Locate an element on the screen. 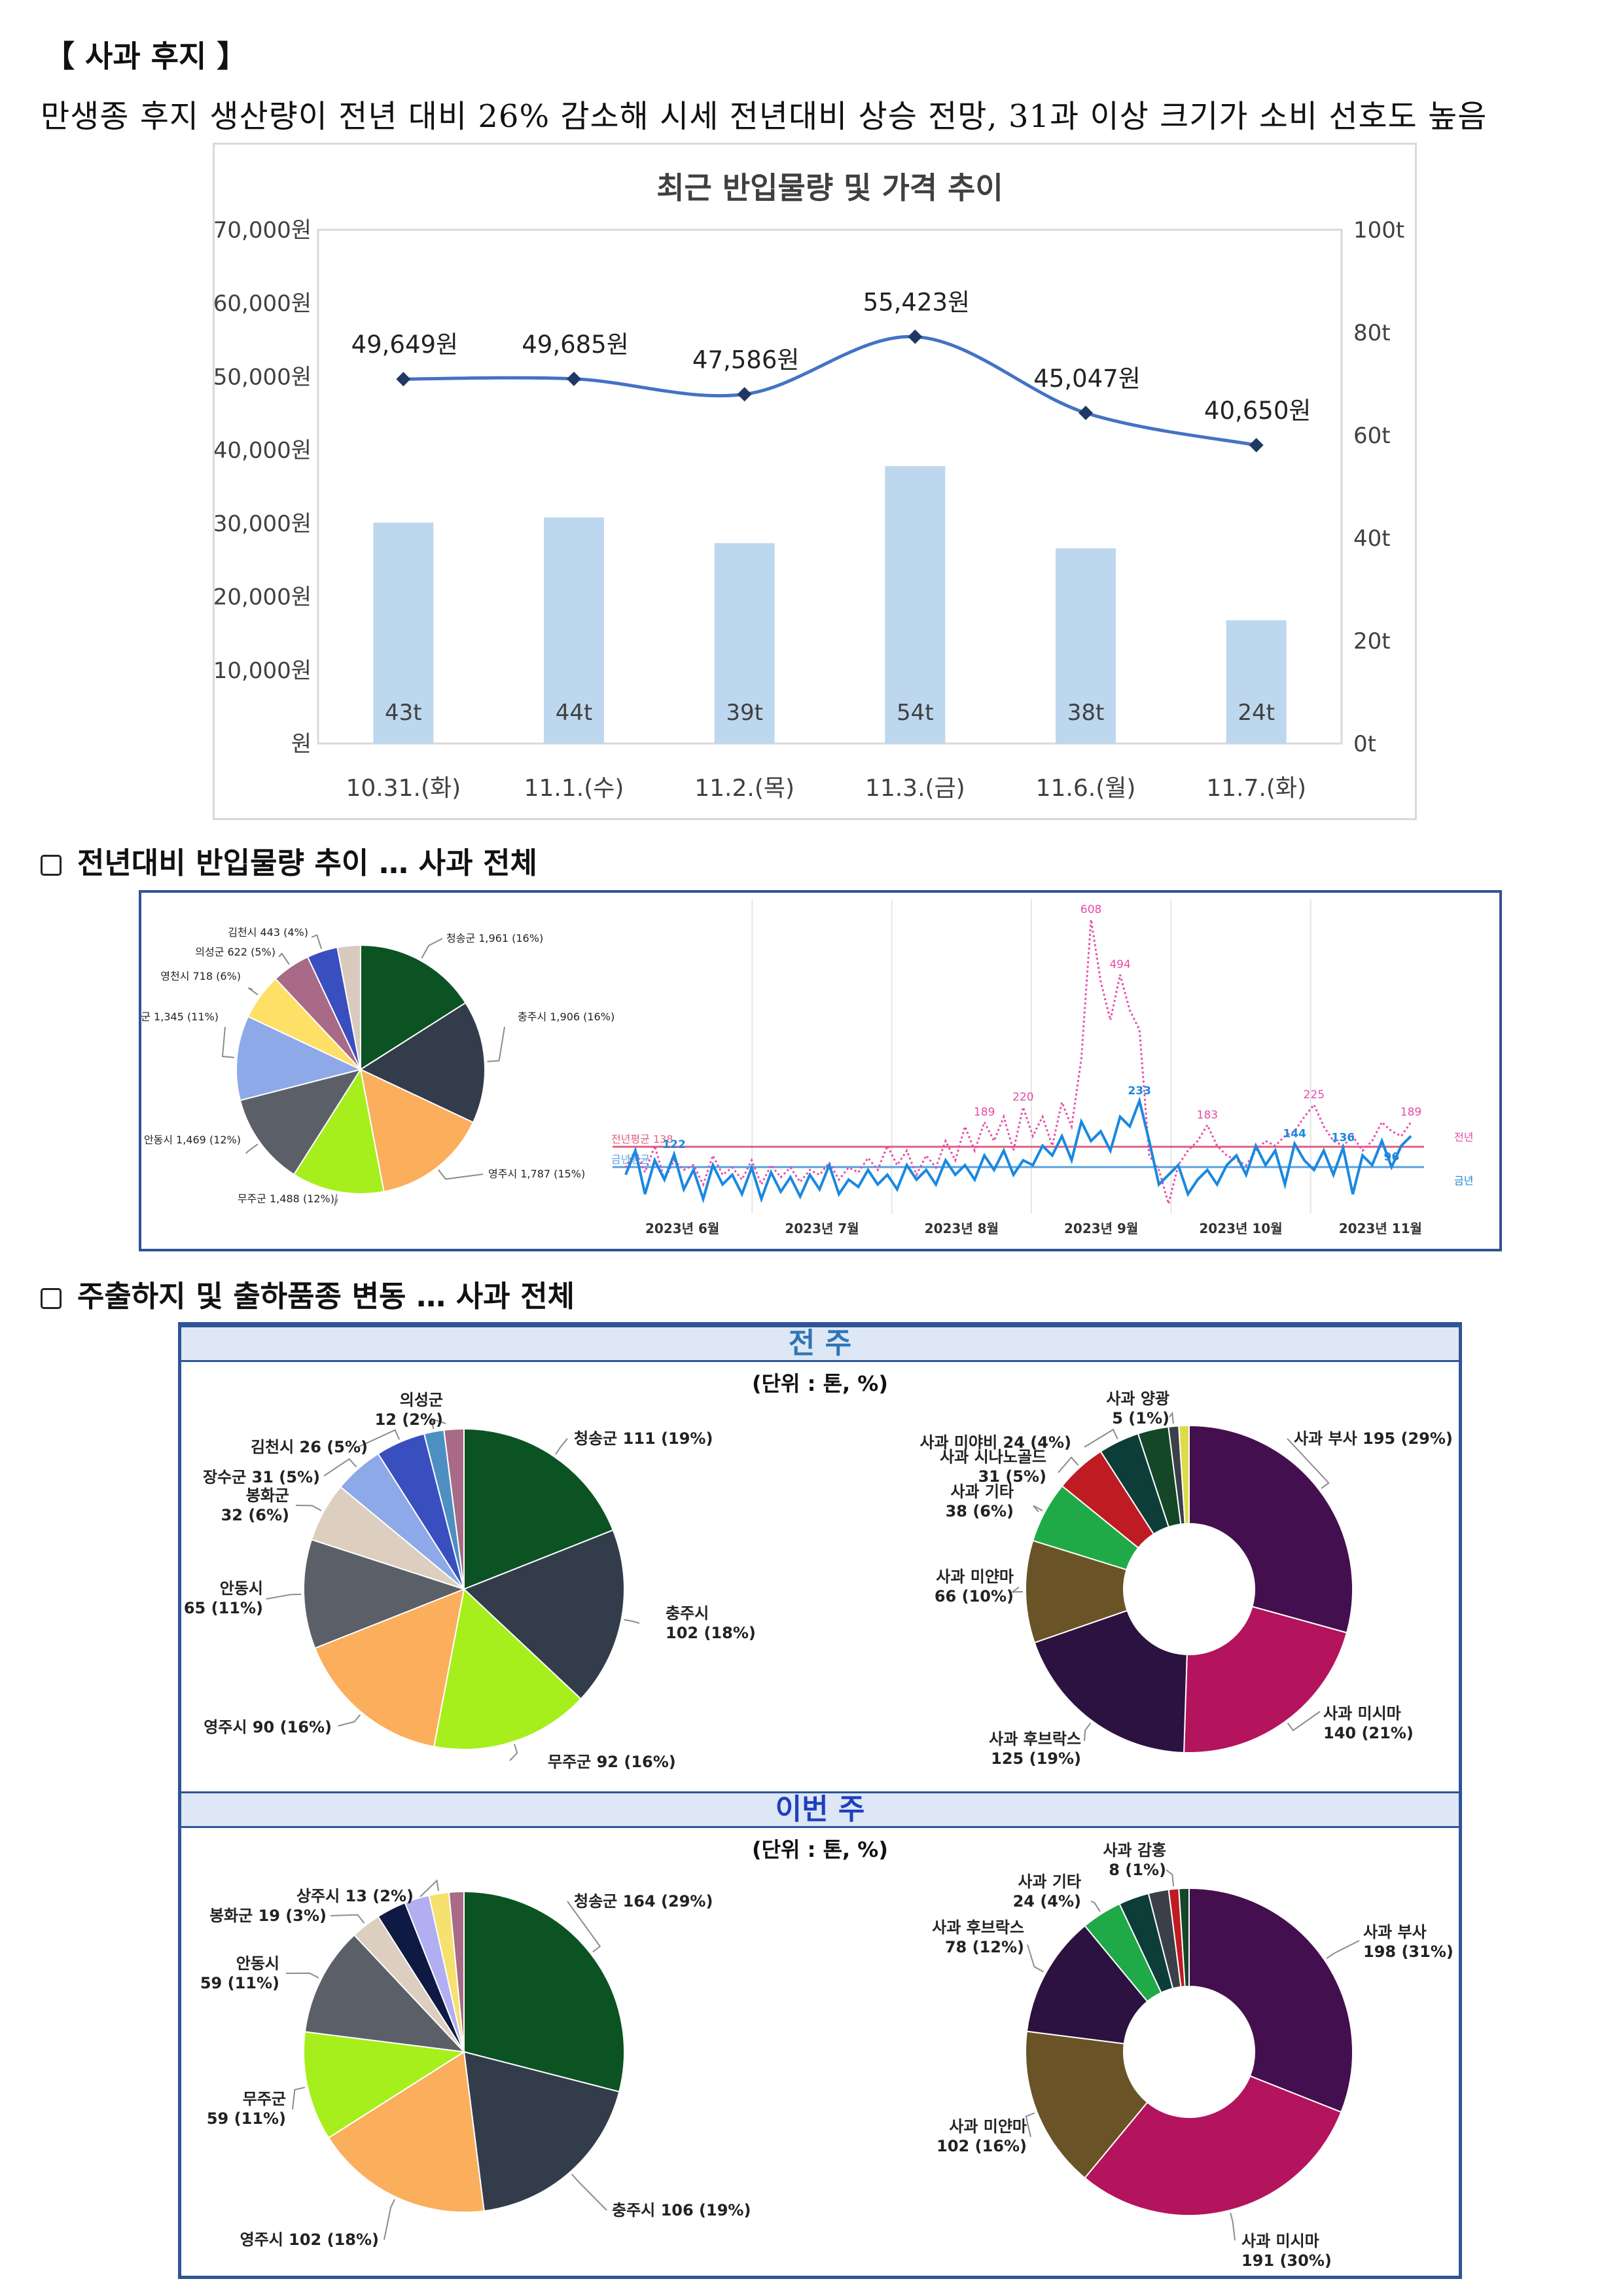 This screenshot has height=2296, width=1623. month-tick: 2023년 9월 is located at coordinates (1101, 1228).